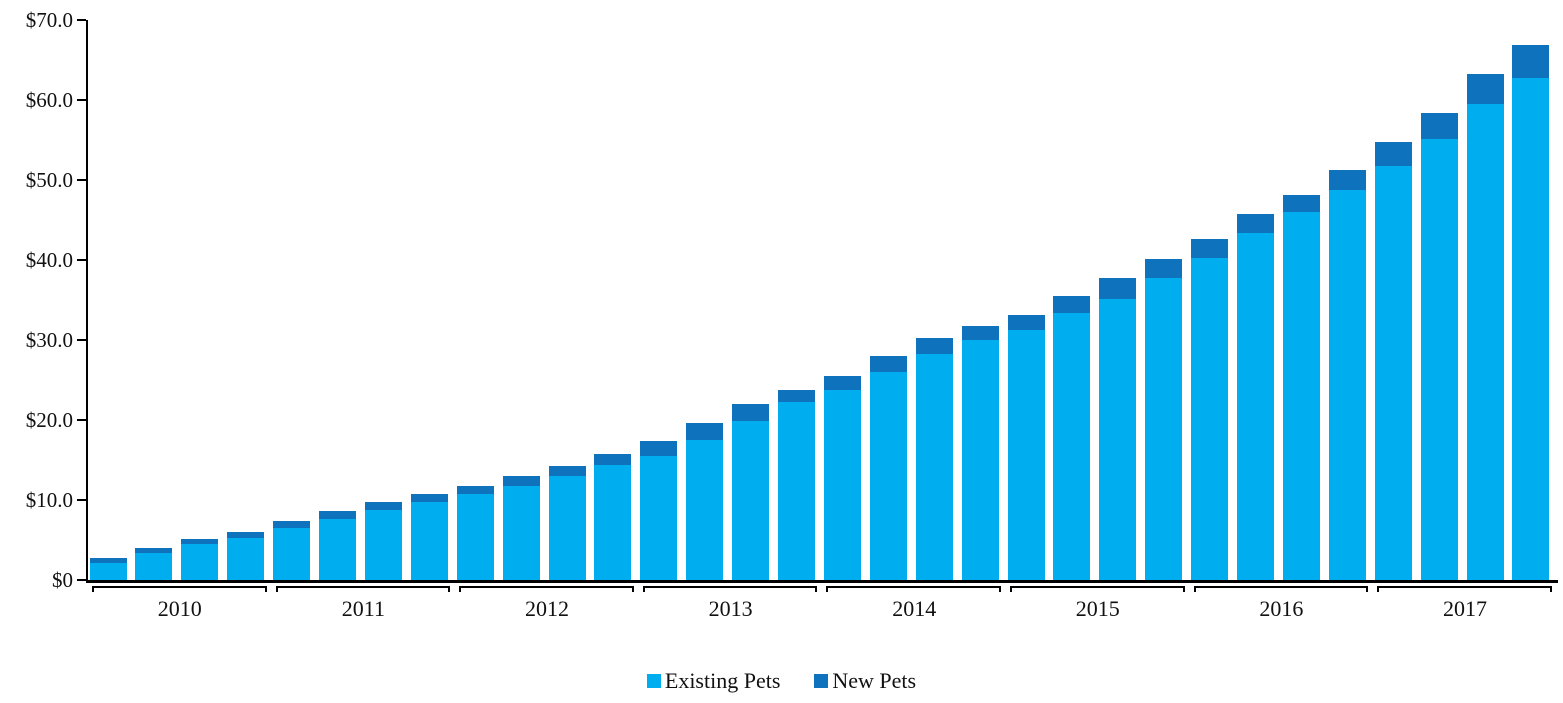  Describe the element at coordinates (781, 681) in the screenshot. I see `chart-legend: Existing Pets New Pets` at that location.